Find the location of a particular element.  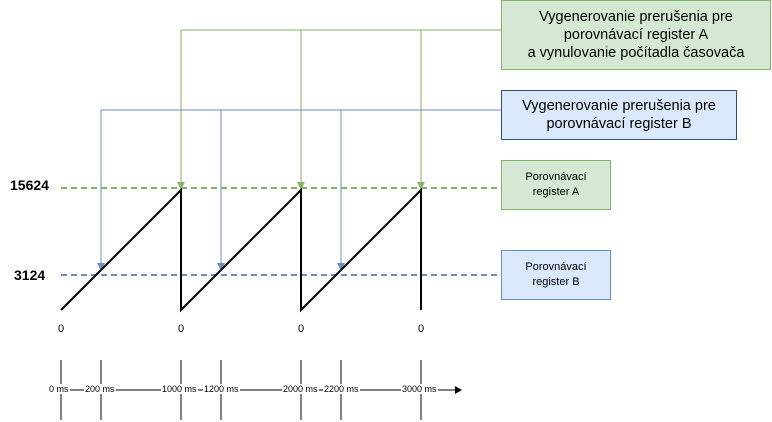

time-label: 1000 ms is located at coordinates (179, 389).